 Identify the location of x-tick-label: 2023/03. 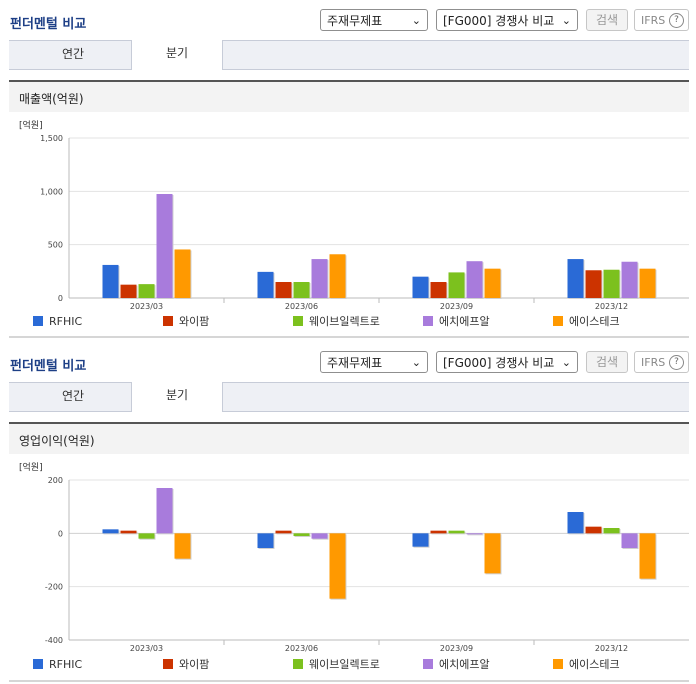
(146, 306).